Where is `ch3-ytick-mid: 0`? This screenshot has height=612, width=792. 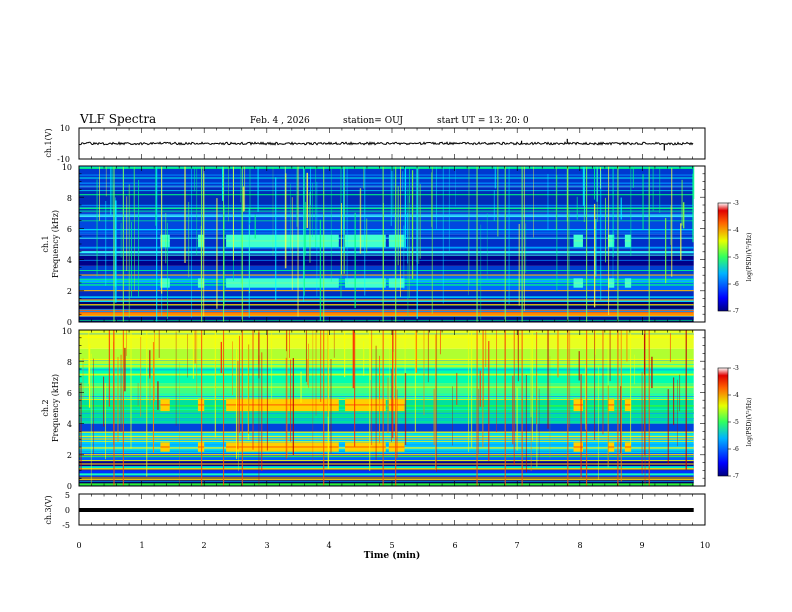 ch3-ytick-mid: 0 is located at coordinates (67, 510).